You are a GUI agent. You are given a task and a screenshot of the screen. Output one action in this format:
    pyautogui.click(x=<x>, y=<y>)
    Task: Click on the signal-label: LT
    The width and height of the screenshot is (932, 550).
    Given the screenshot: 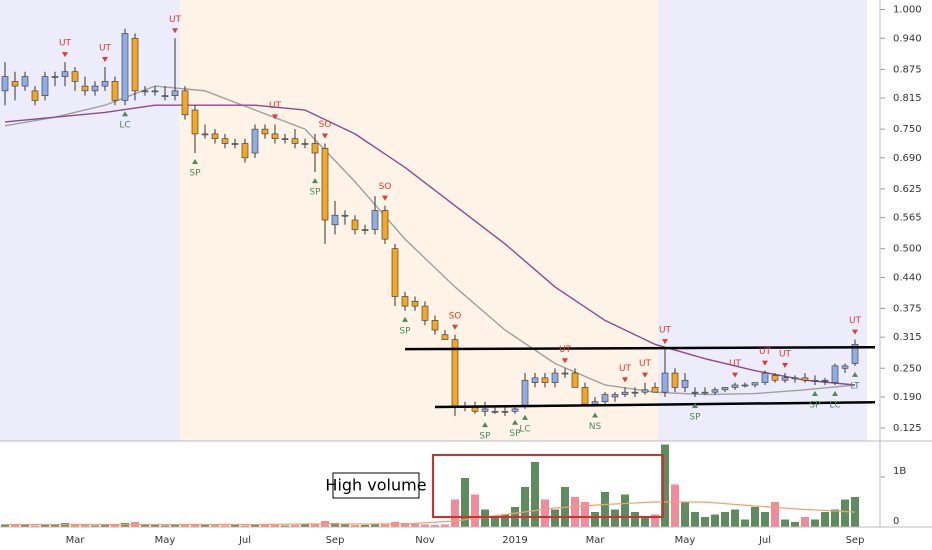 What is the action you would take?
    pyautogui.click(x=855, y=386)
    